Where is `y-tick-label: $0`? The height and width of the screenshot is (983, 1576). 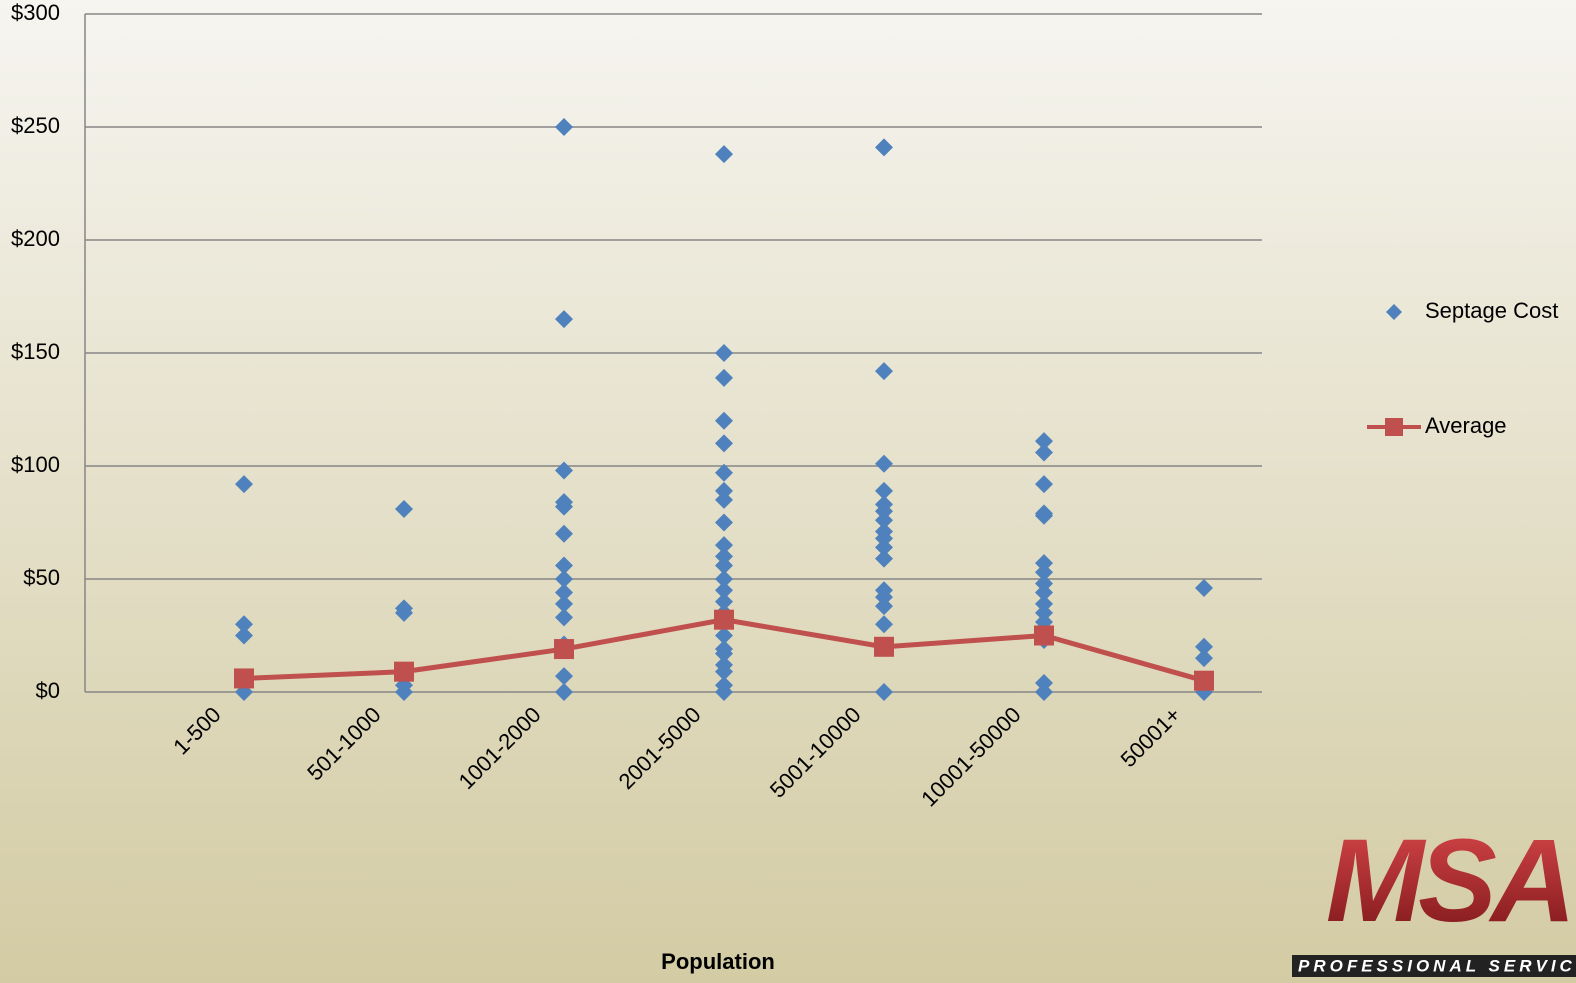
y-tick-label: $0 is located at coordinates (48, 690).